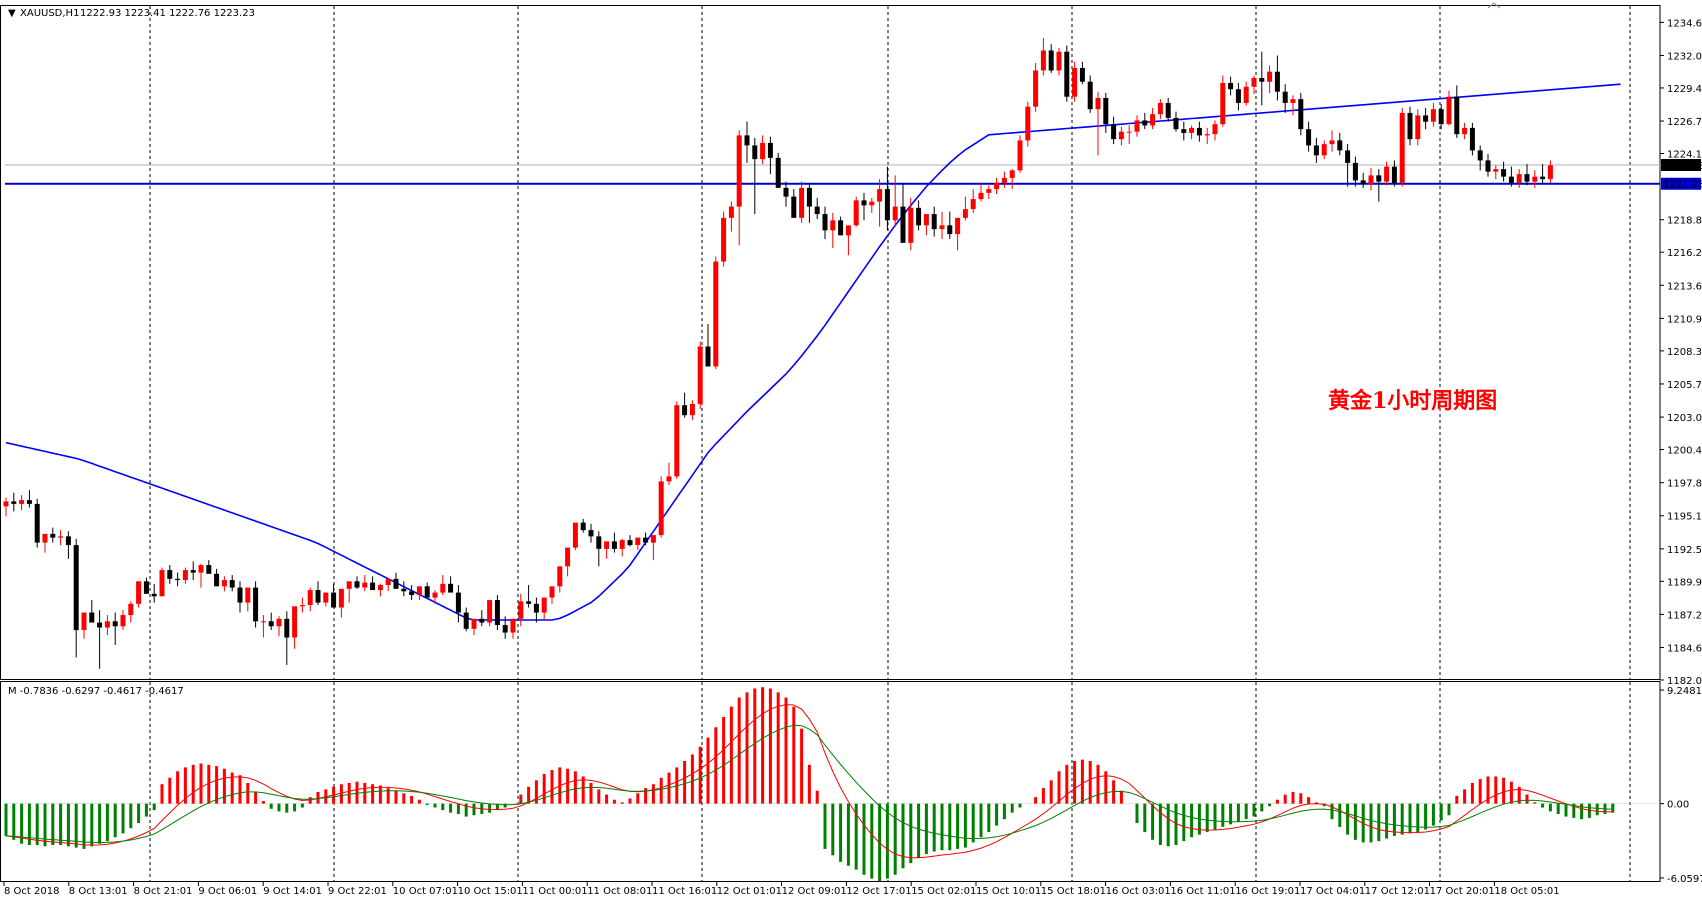 The height and width of the screenshot is (900, 1702). What do you see at coordinates (98, 891) in the screenshot?
I see `x-tick-label: 8 Oct 13:01` at bounding box center [98, 891].